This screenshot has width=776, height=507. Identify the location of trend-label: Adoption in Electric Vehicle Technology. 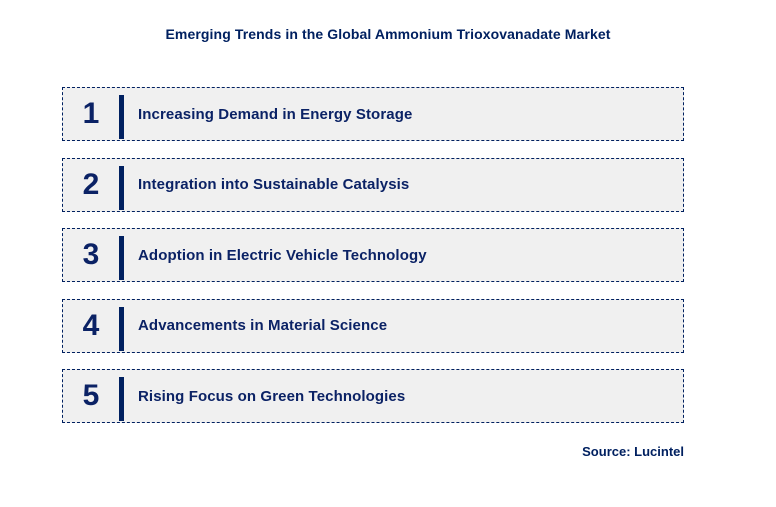
(282, 255).